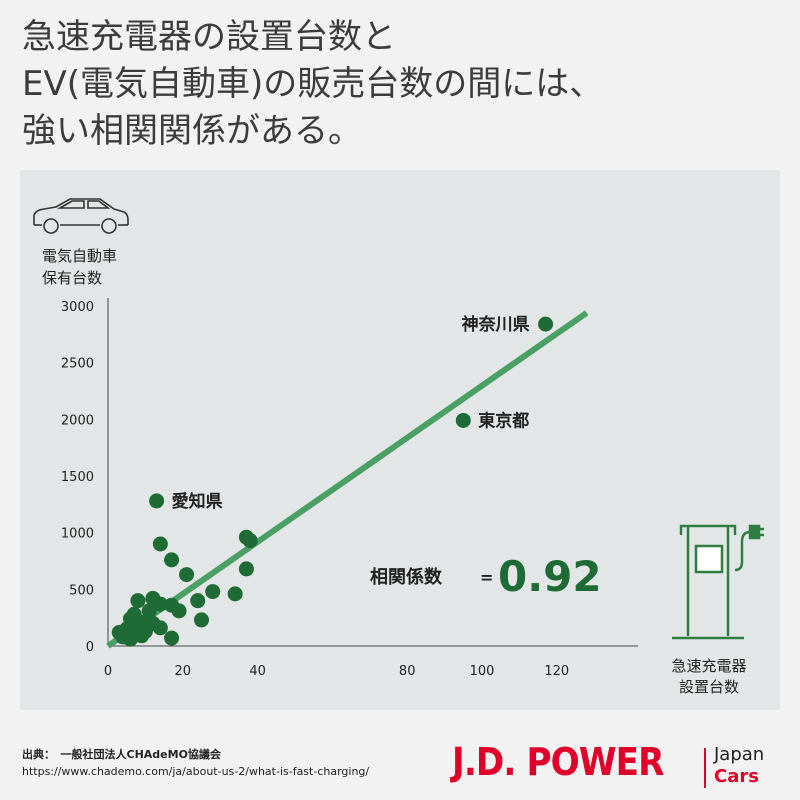 This screenshot has width=800, height=800. Describe the element at coordinates (313, 84) in the screenshot. I see `headline-line-2: EV(電気自動車)の販売台数の間には、` at that location.